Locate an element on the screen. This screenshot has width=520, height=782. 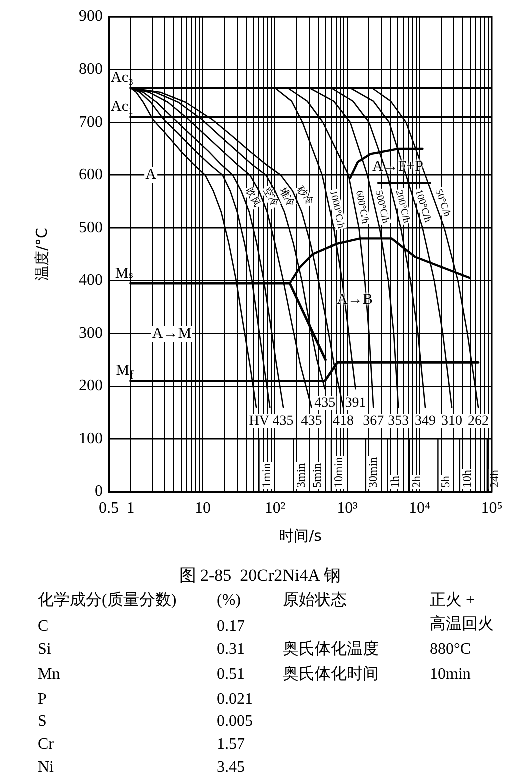
text: 100°C/h is located at coordinates (423, 206).